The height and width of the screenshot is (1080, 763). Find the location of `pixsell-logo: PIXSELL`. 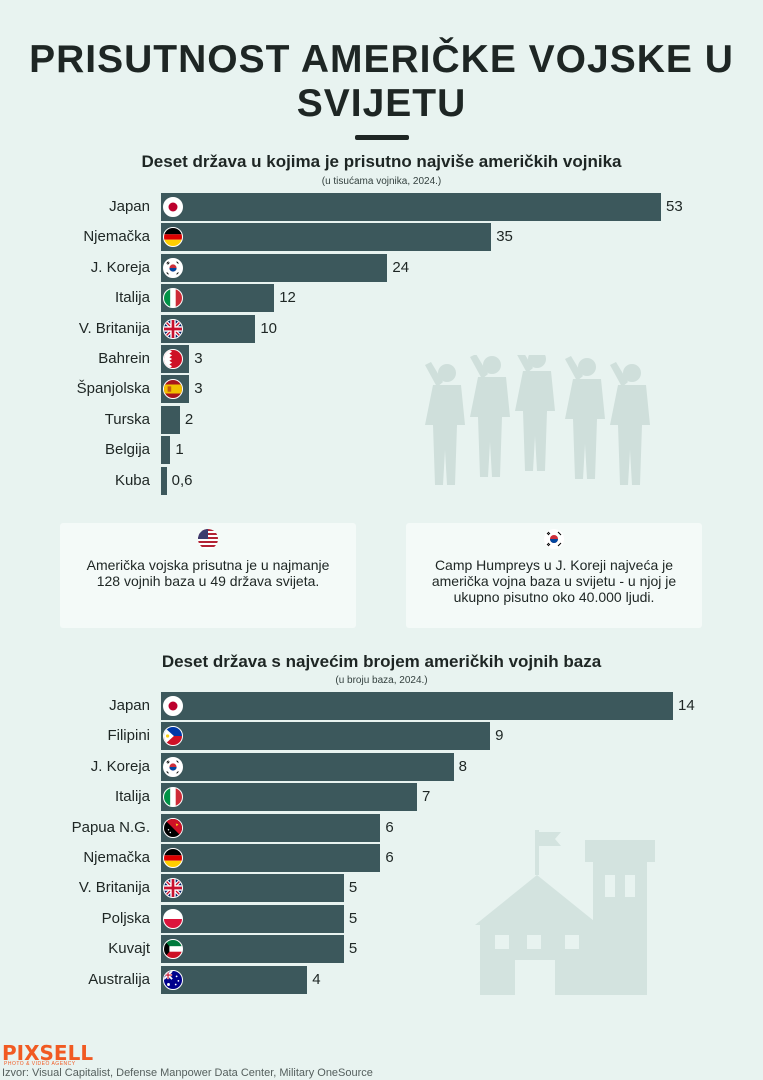

pixsell-logo: PIXSELL is located at coordinates (48, 1053).